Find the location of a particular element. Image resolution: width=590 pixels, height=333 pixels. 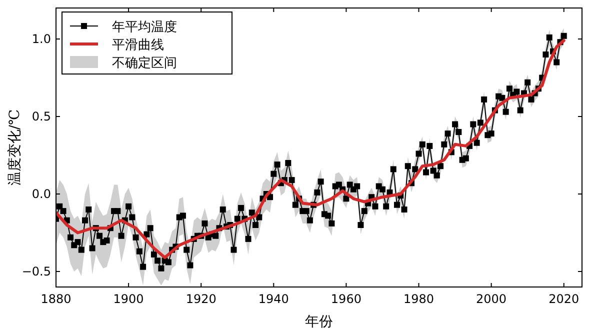

x-tick-label: 1900 is located at coordinates (128, 299).